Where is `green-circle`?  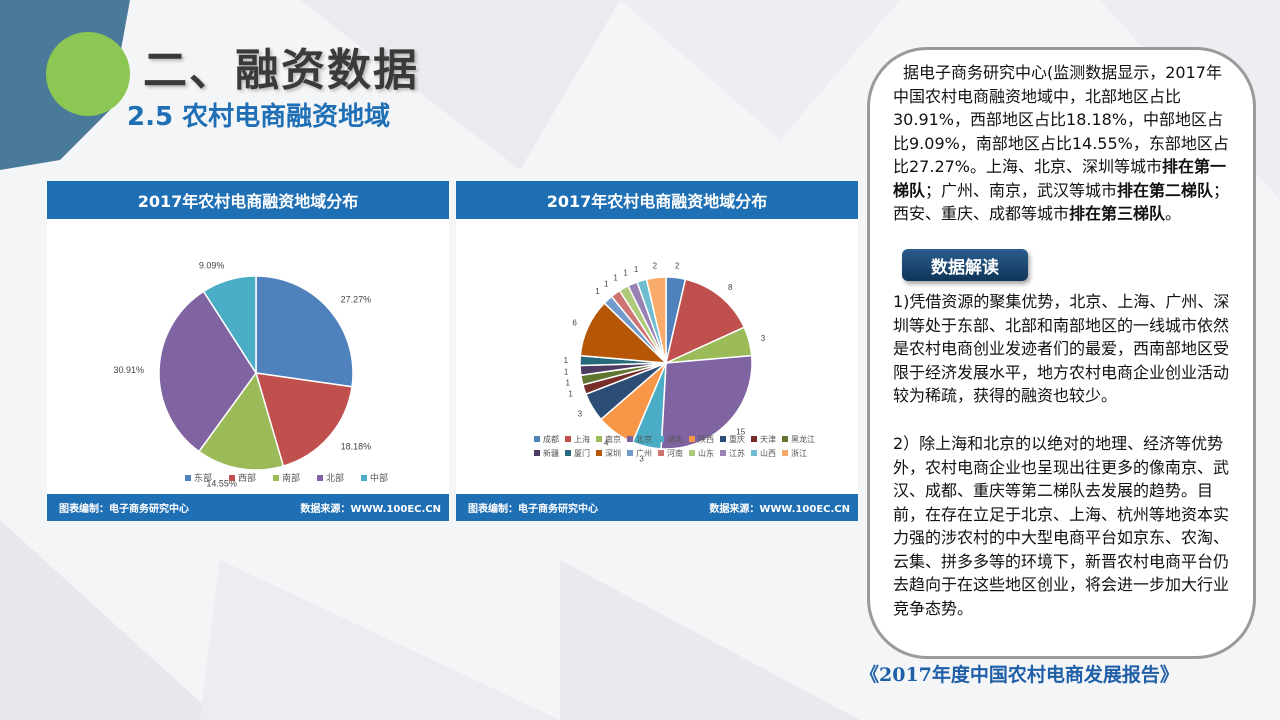
green-circle is located at coordinates (88, 74).